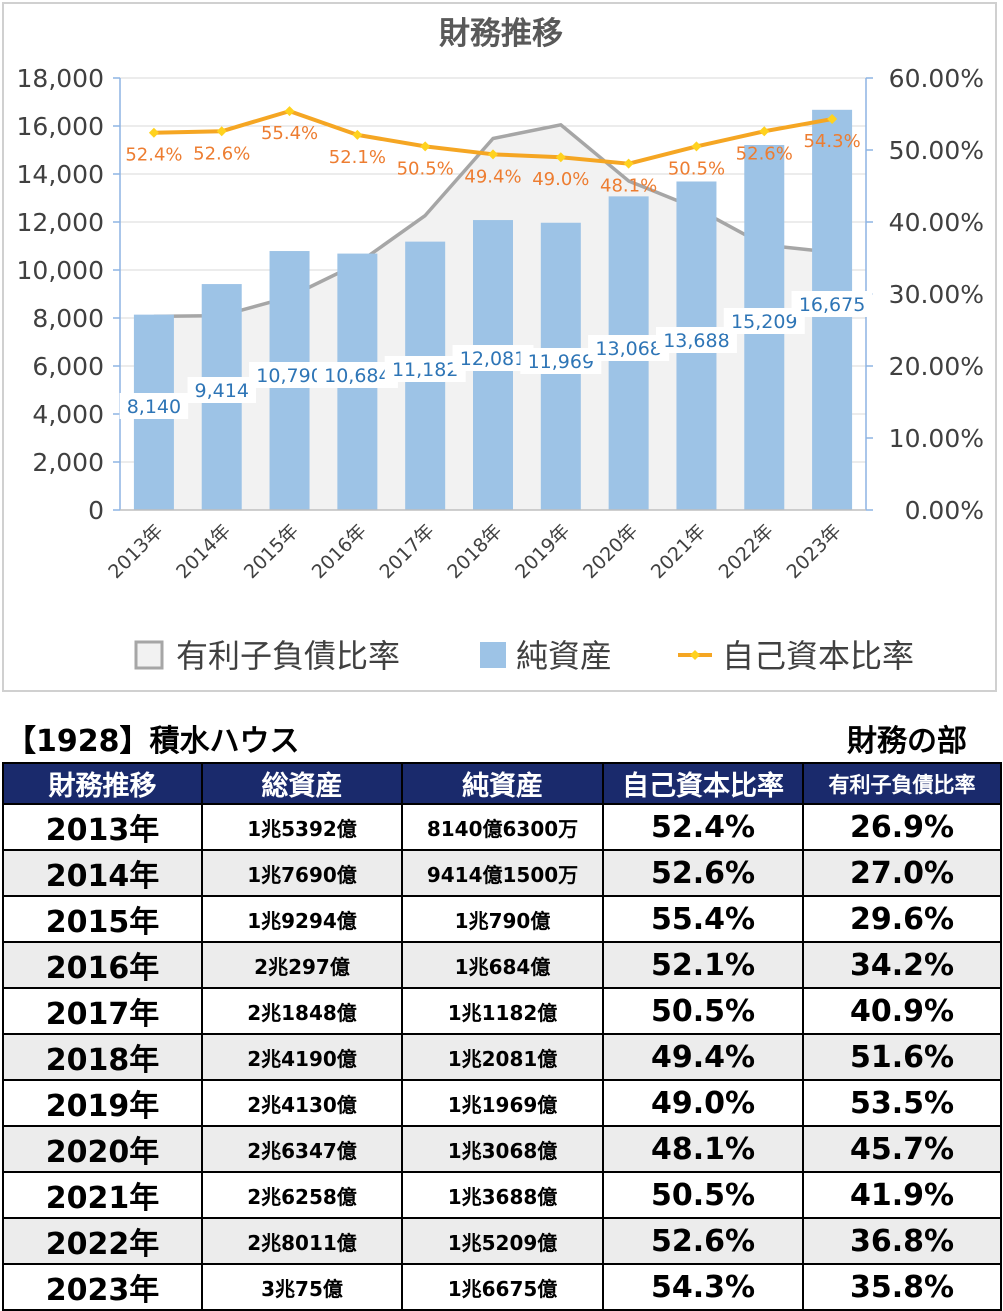 This screenshot has width=1003, height=1311. Describe the element at coordinates (695, 655) in the screenshot. I see `legend-marker-equity-ratio` at that location.